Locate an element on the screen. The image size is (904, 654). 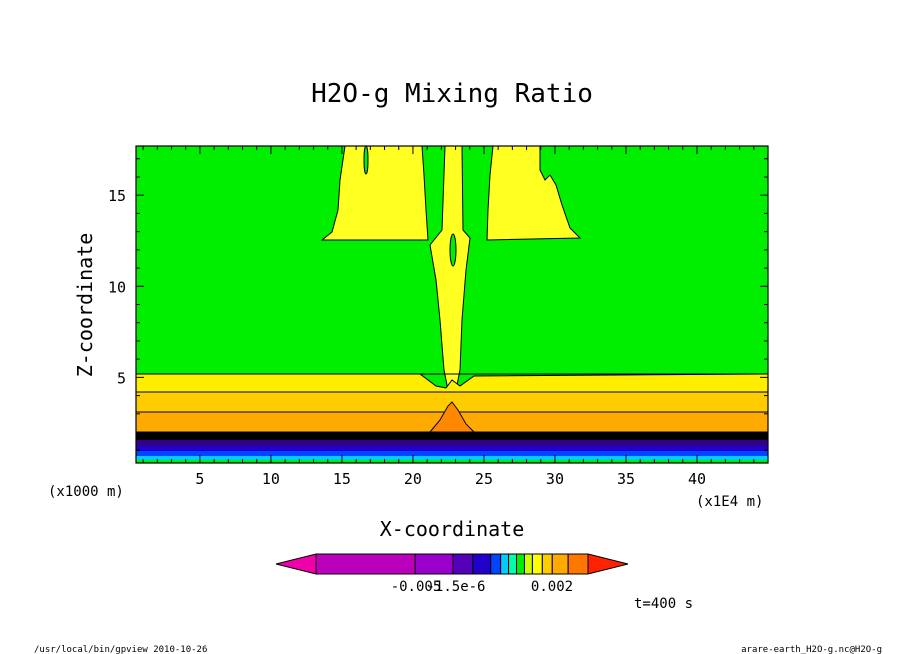
x-tick-label: 10 is located at coordinates (271, 479).